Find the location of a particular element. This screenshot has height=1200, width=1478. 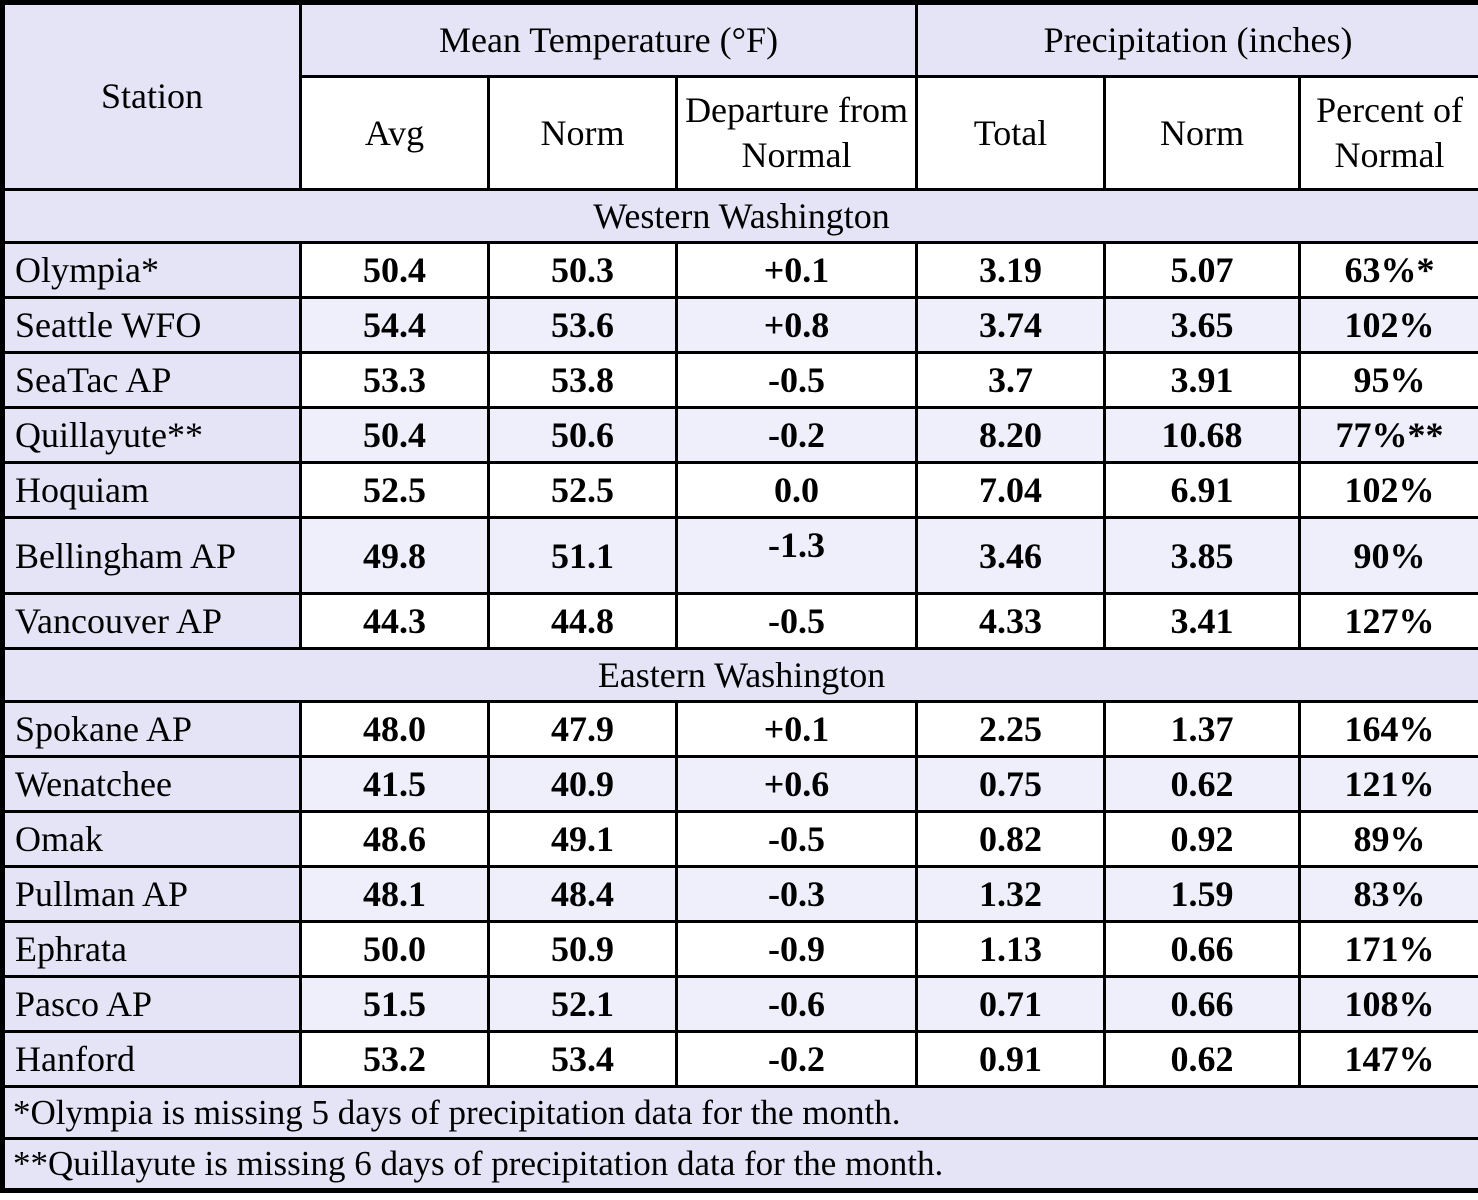

departure-cell: +0.1 is located at coordinates (796, 270).